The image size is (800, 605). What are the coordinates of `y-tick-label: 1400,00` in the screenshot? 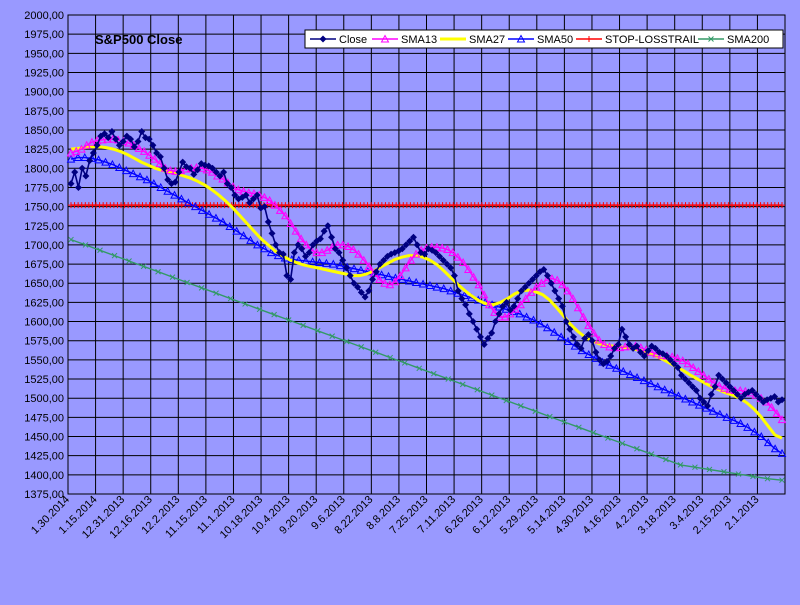 It's located at (44, 476).